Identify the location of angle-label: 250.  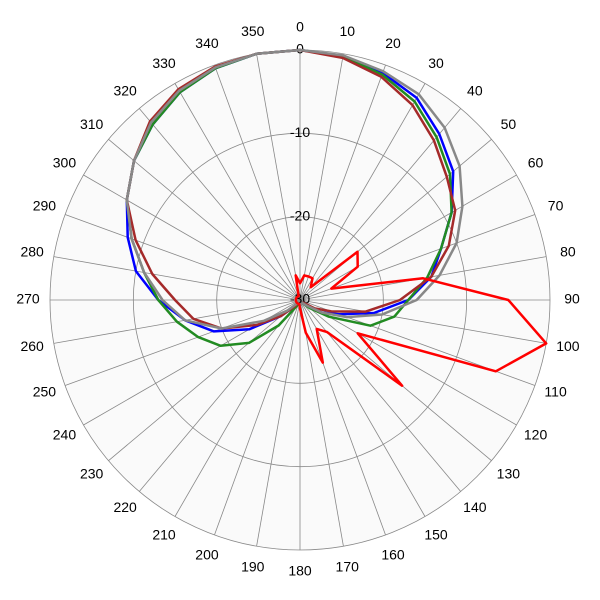
(45, 392).